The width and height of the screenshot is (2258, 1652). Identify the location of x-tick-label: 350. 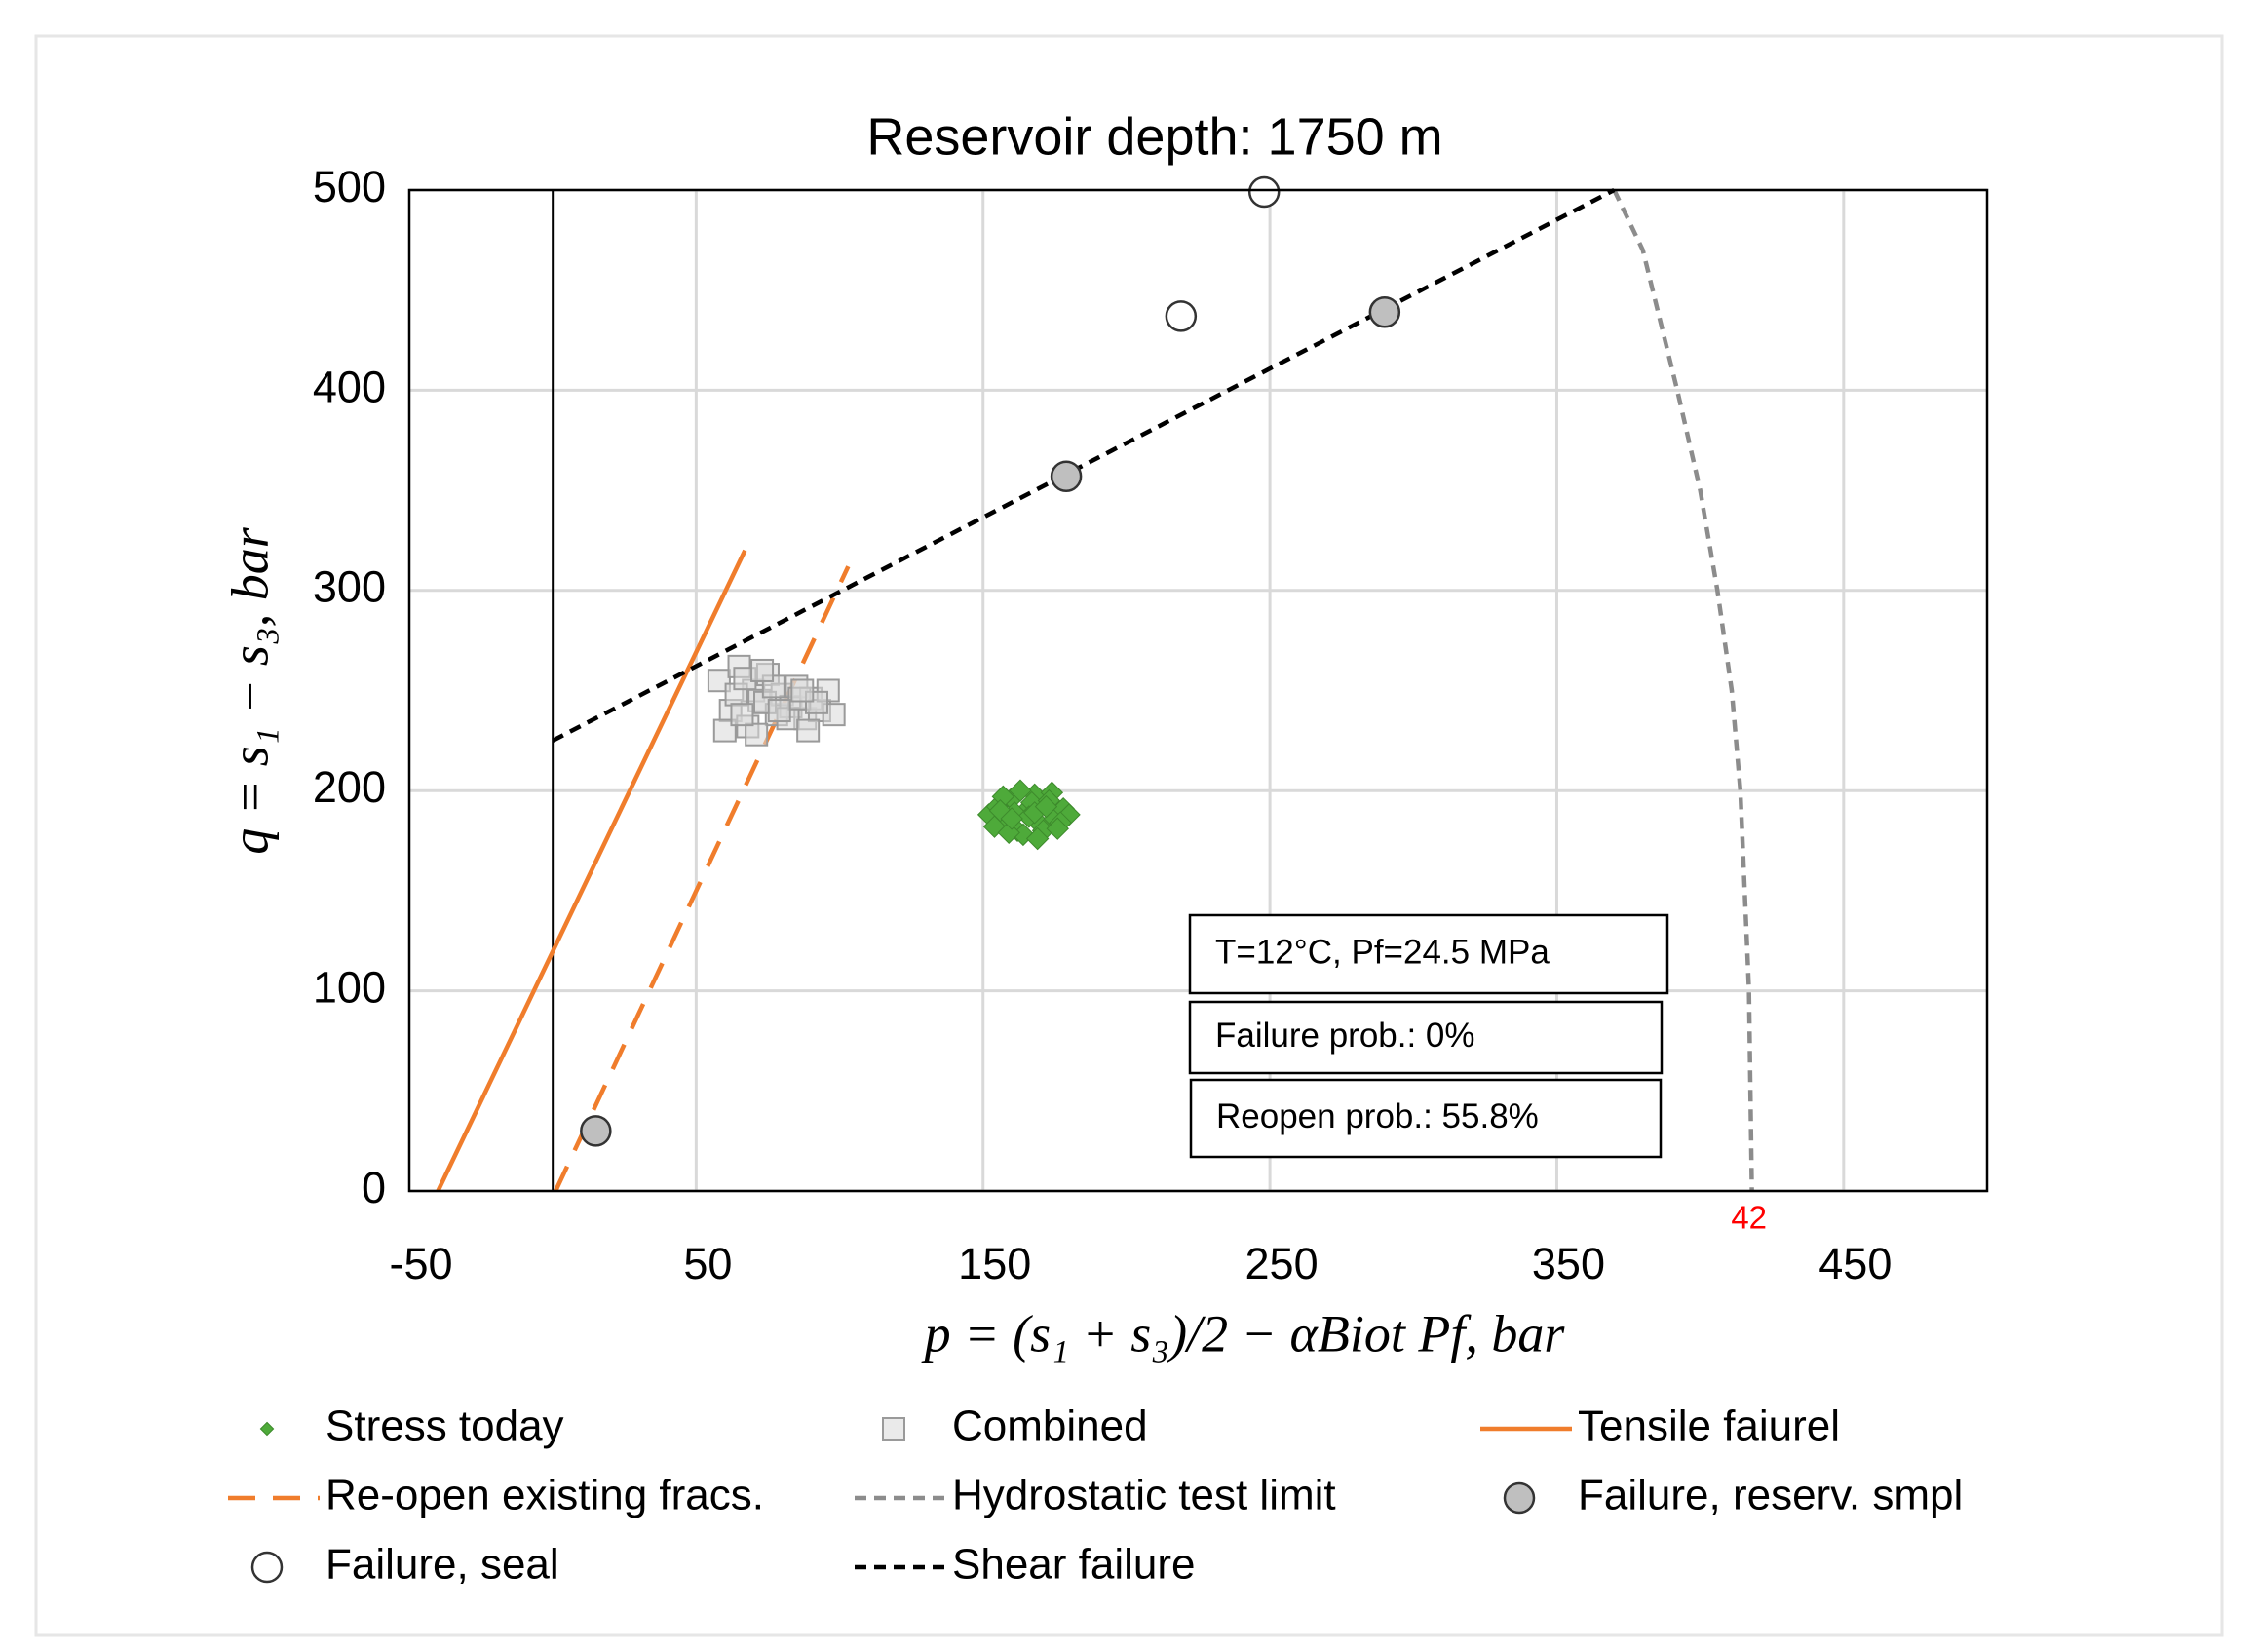
(1569, 1263).